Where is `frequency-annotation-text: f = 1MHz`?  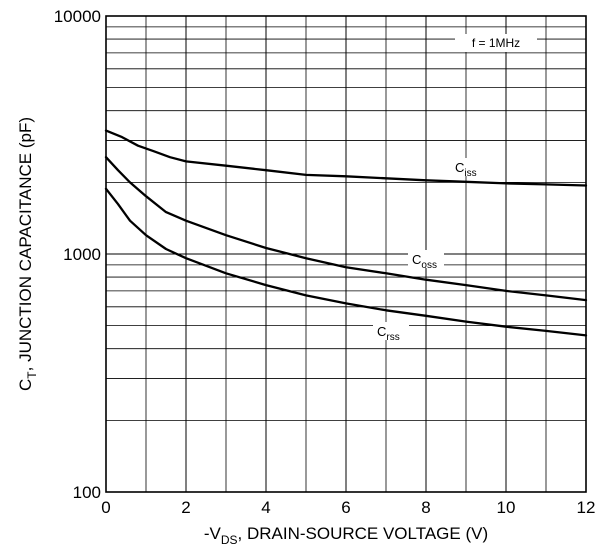 frequency-annotation-text: f = 1MHz is located at coordinates (496, 43).